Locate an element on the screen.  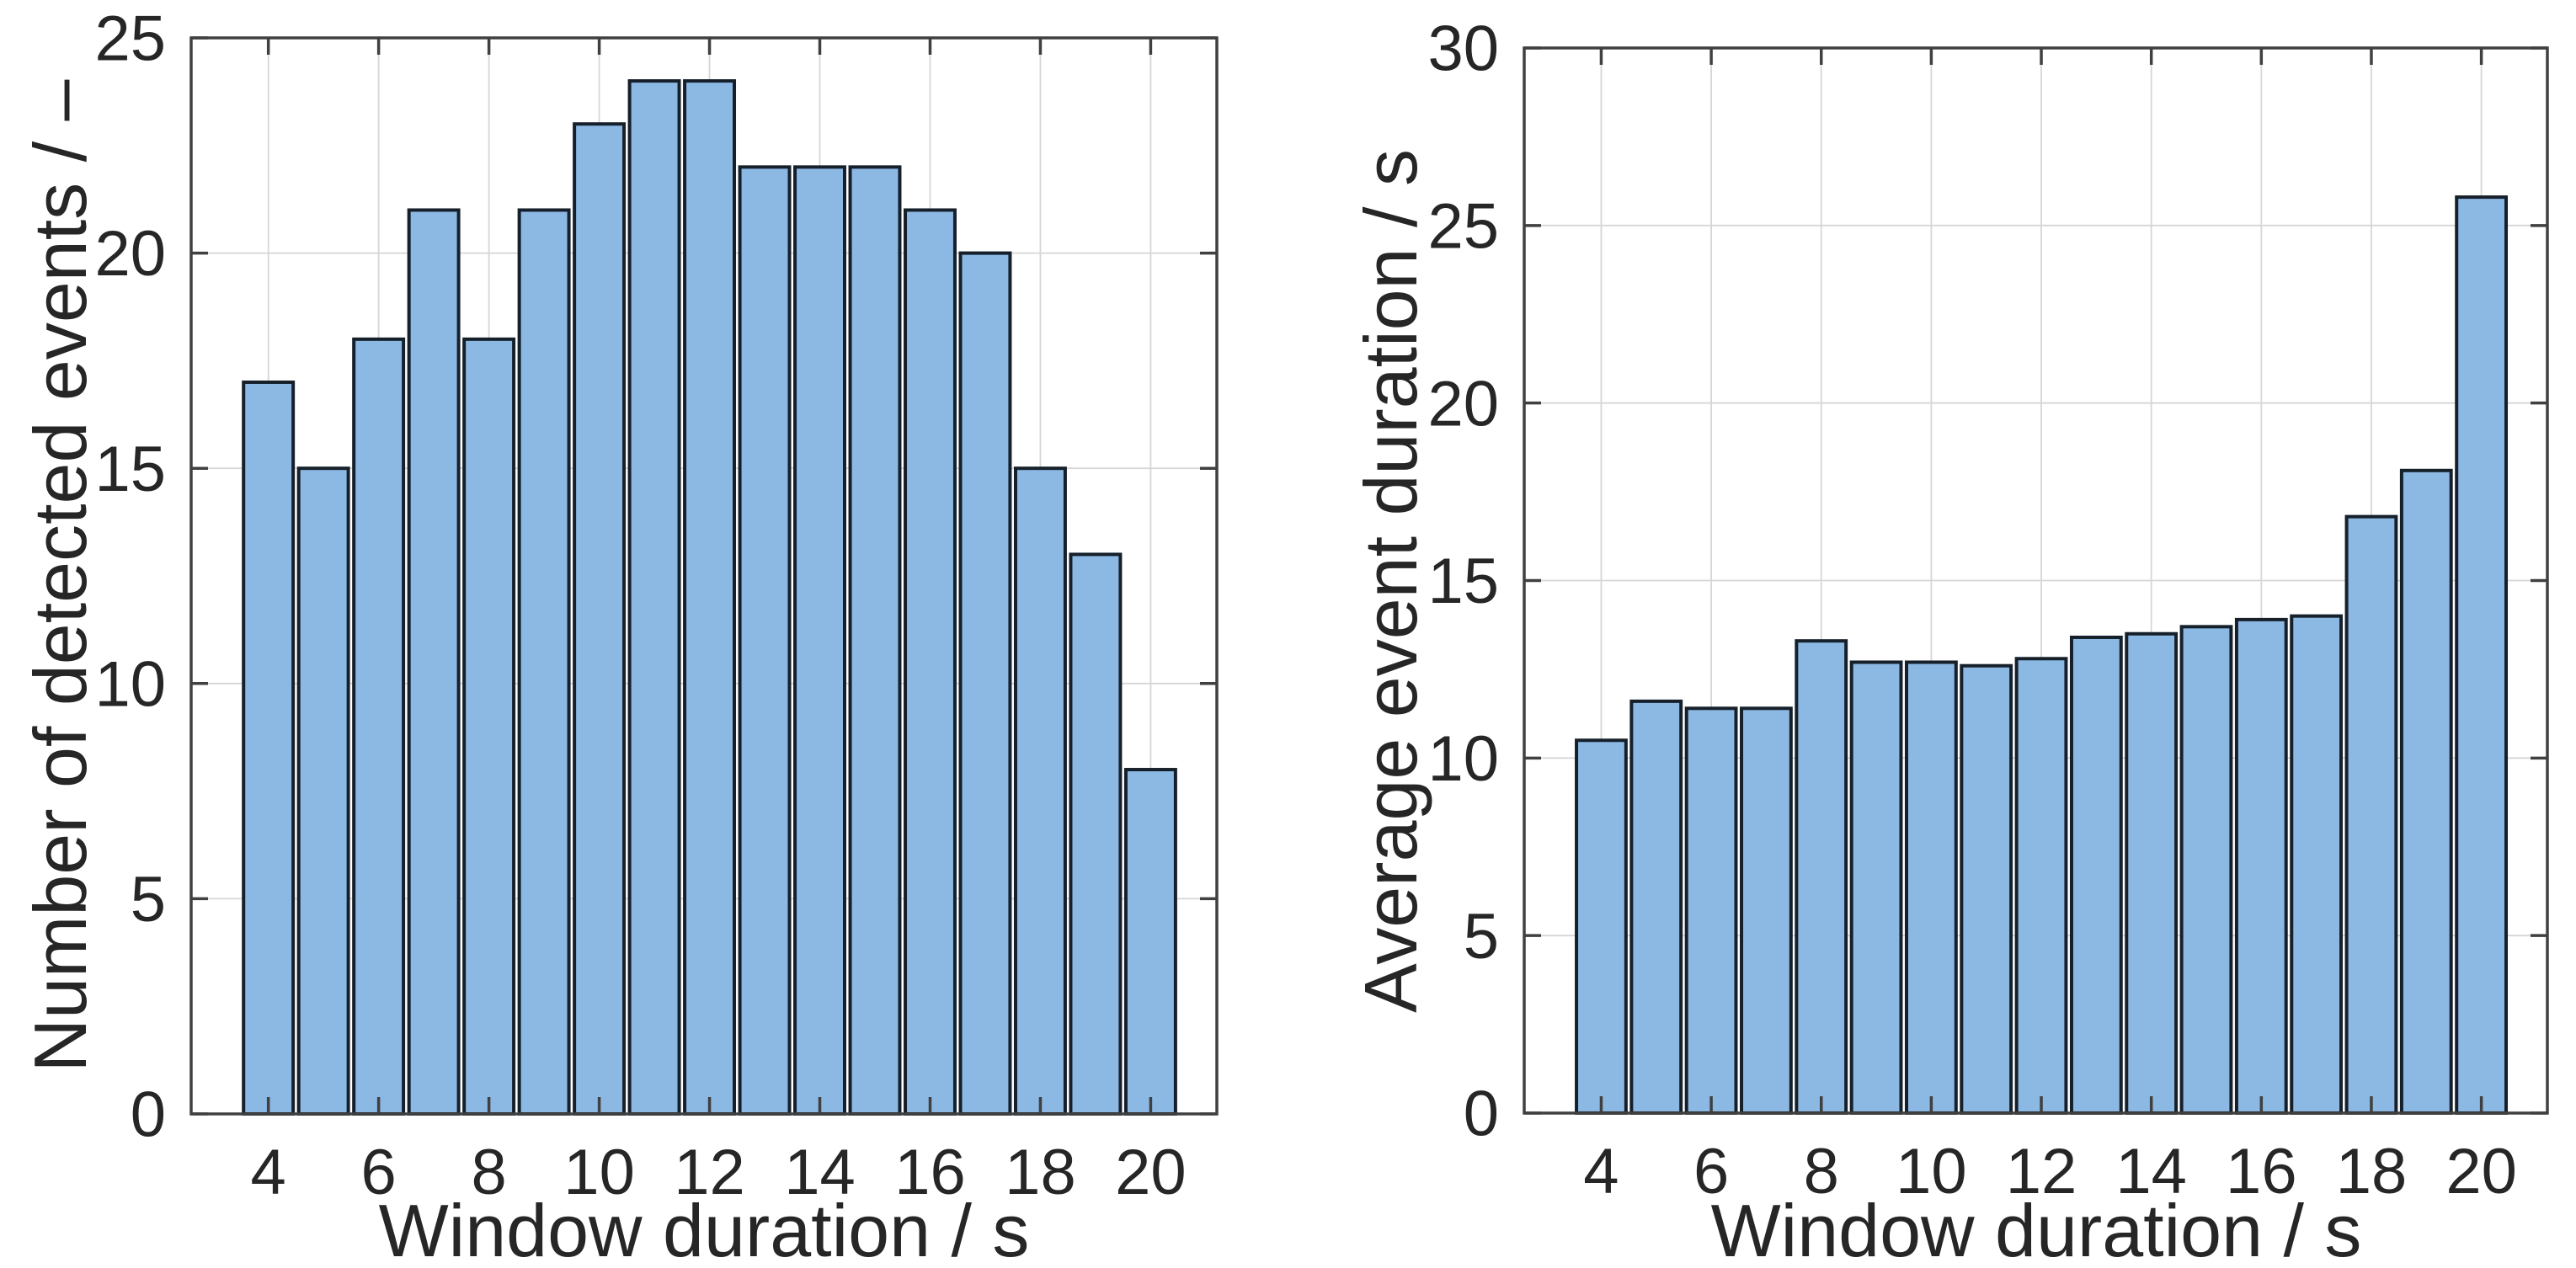
left-bar-x11 is located at coordinates (654, 597).